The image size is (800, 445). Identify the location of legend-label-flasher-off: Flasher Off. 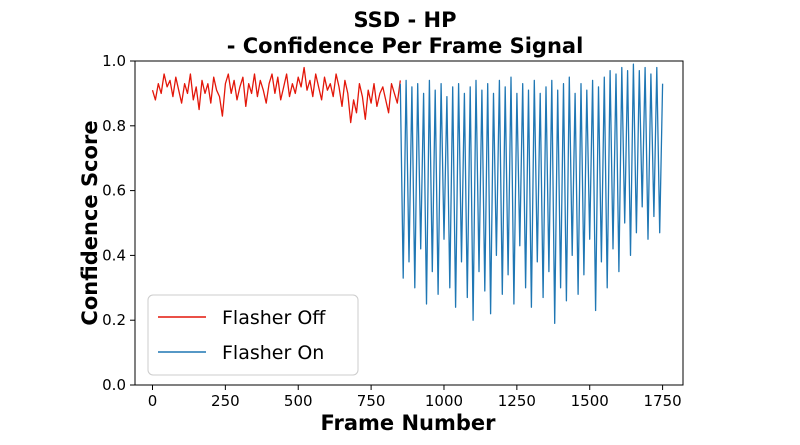
(274, 318).